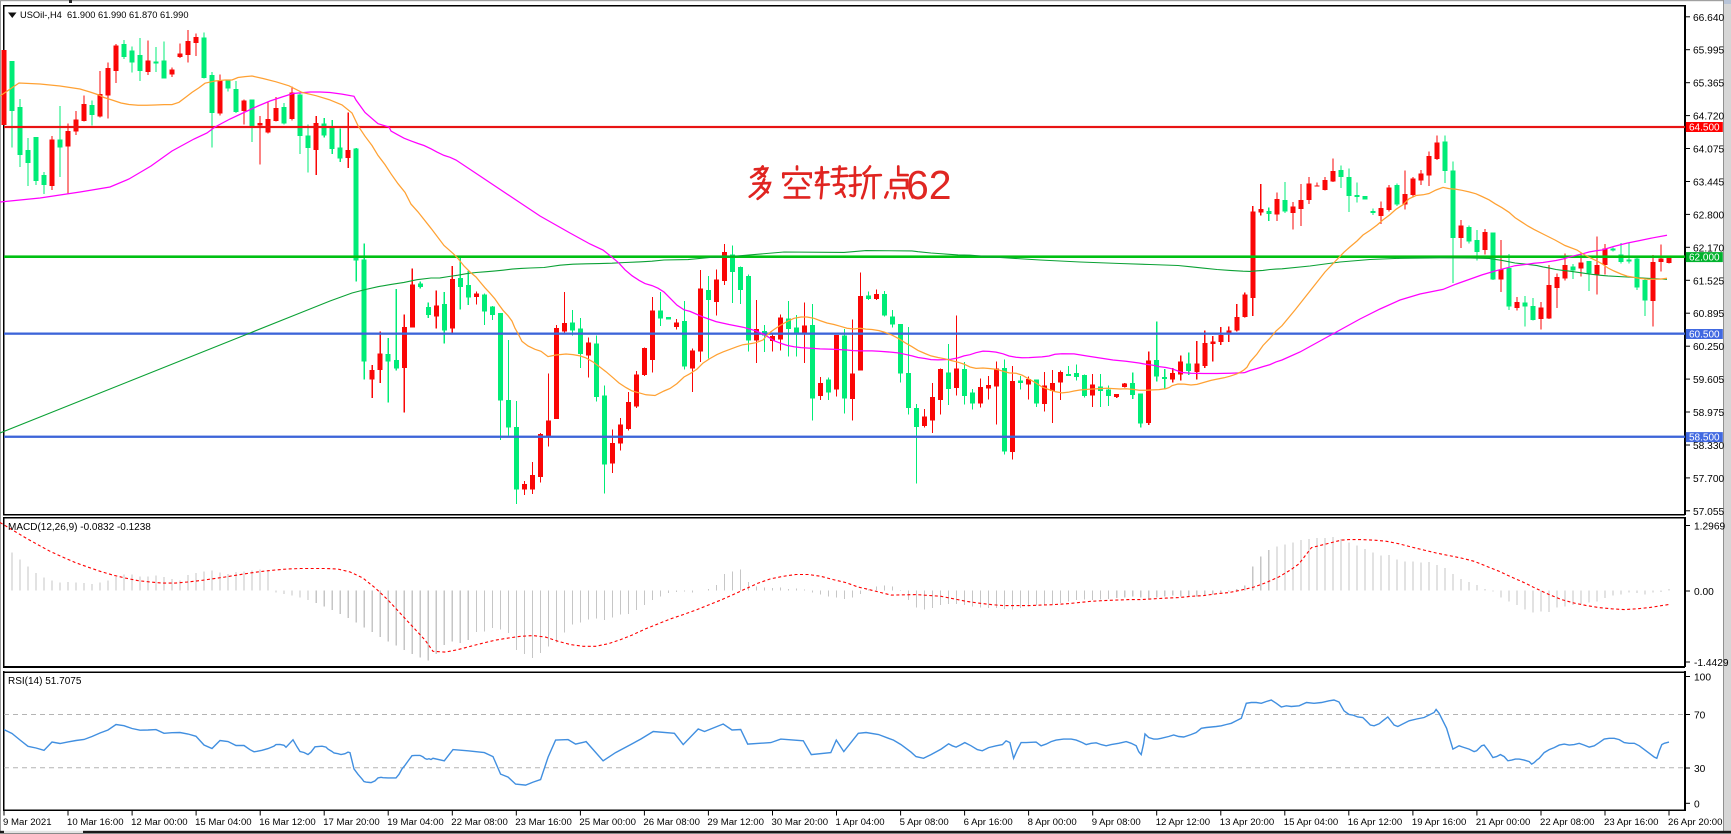 The width and height of the screenshot is (1731, 834). I want to click on svg-text: 13 Apr 20:00, so click(1247, 822).